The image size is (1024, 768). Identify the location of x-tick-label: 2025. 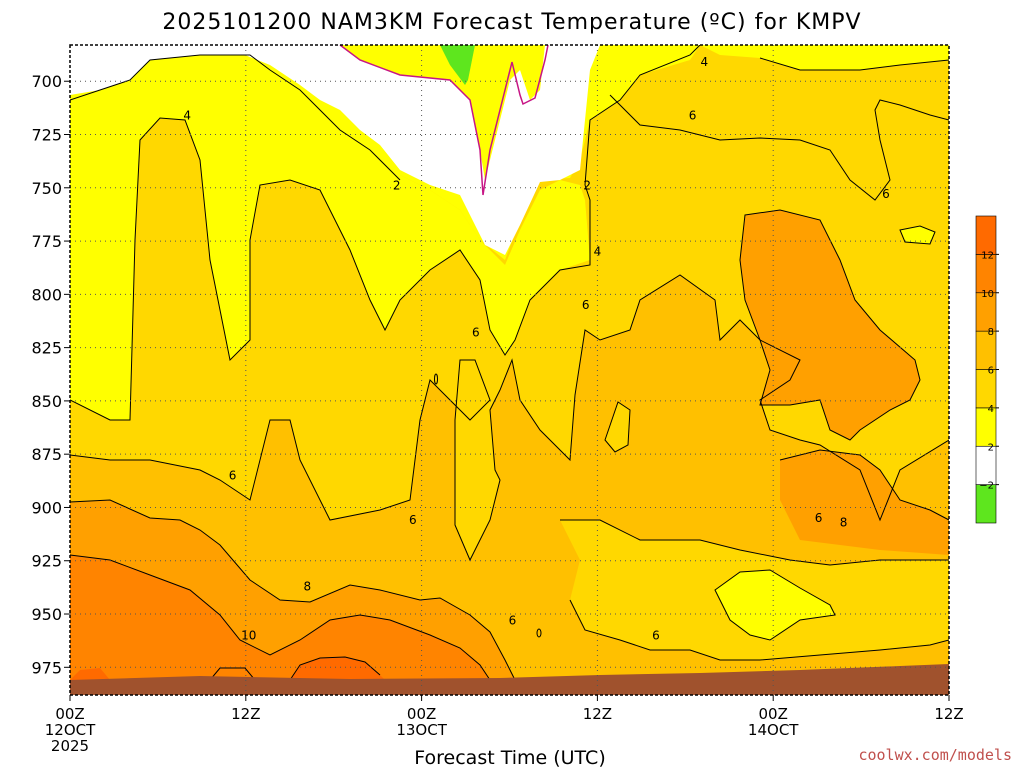
(70, 746).